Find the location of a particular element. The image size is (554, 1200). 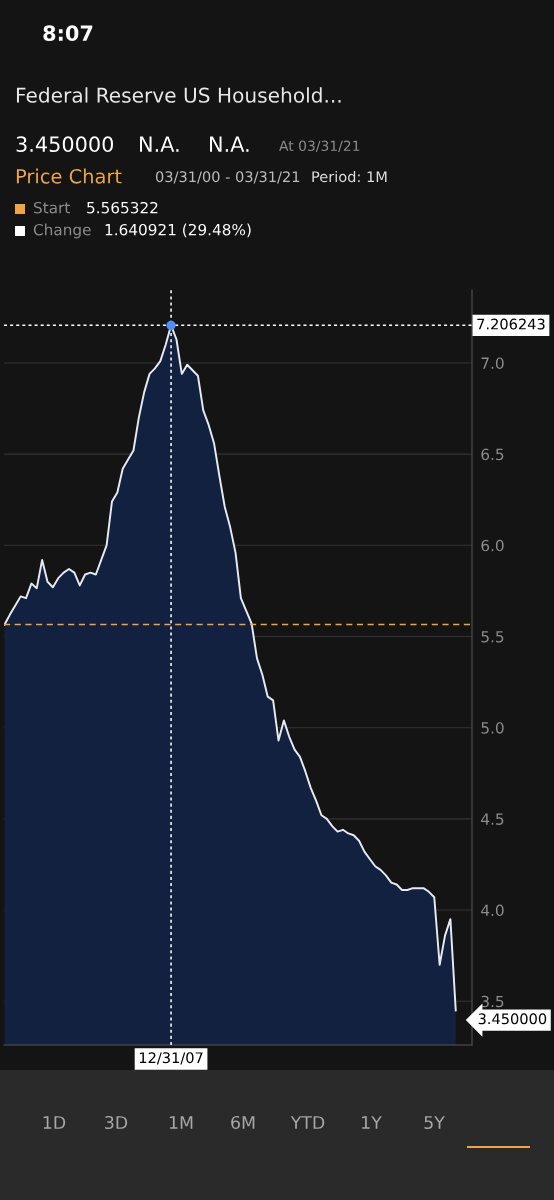

text: 1M is located at coordinates (181, 1122).